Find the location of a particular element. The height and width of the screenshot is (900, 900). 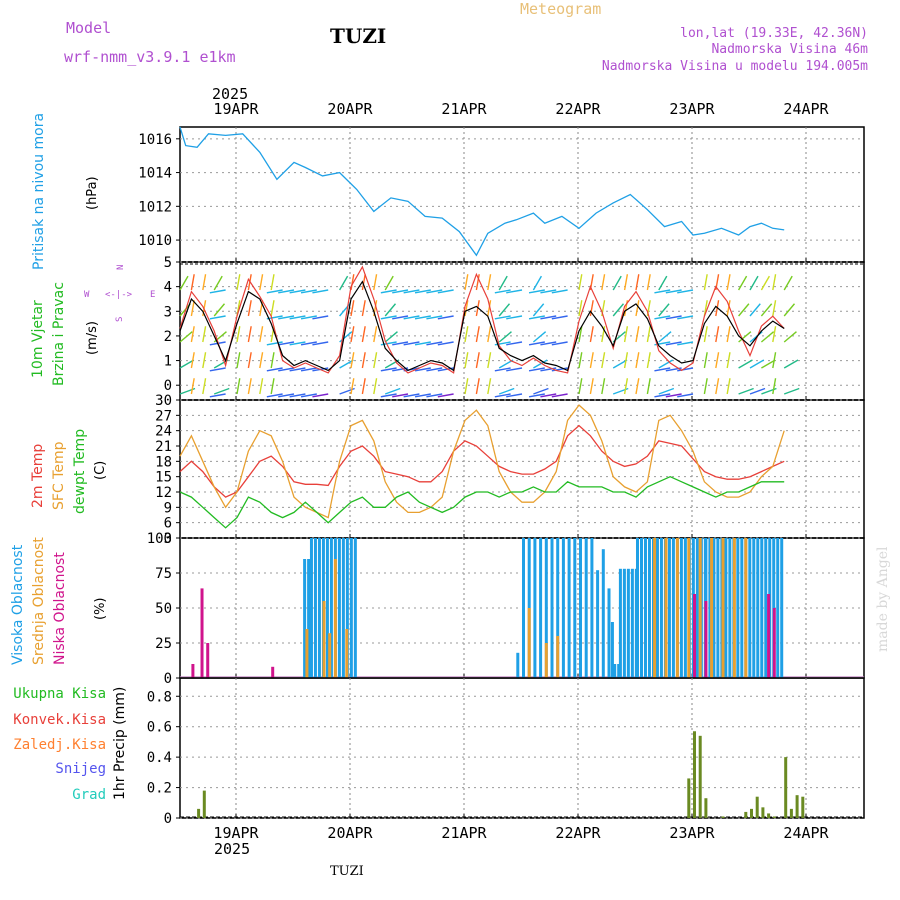

compass-e: E is located at coordinates (152, 295).